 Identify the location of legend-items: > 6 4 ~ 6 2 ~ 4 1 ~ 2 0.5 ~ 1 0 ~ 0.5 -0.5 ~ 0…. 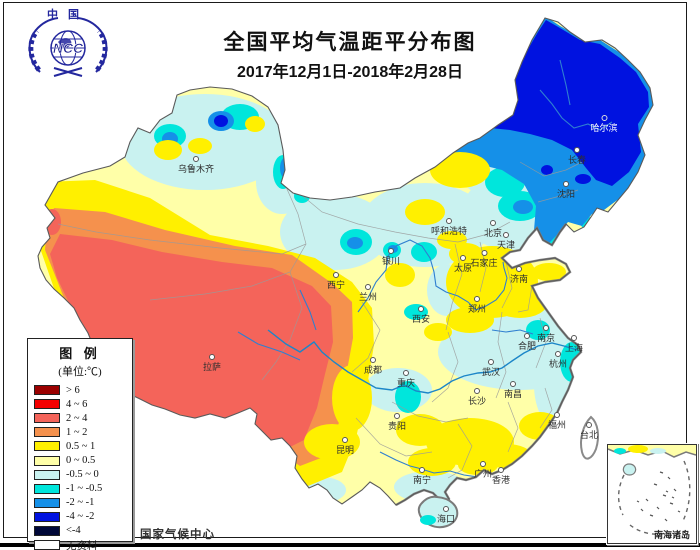
(83, 466).